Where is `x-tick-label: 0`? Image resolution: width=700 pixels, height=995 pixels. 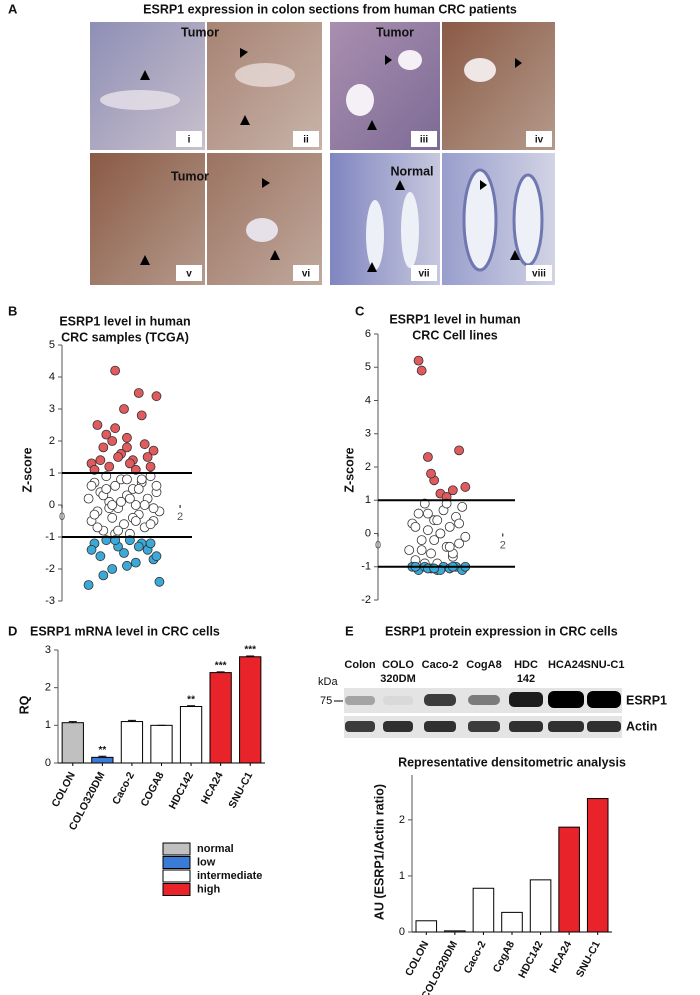 x-tick-label: 0 is located at coordinates (62, 517).